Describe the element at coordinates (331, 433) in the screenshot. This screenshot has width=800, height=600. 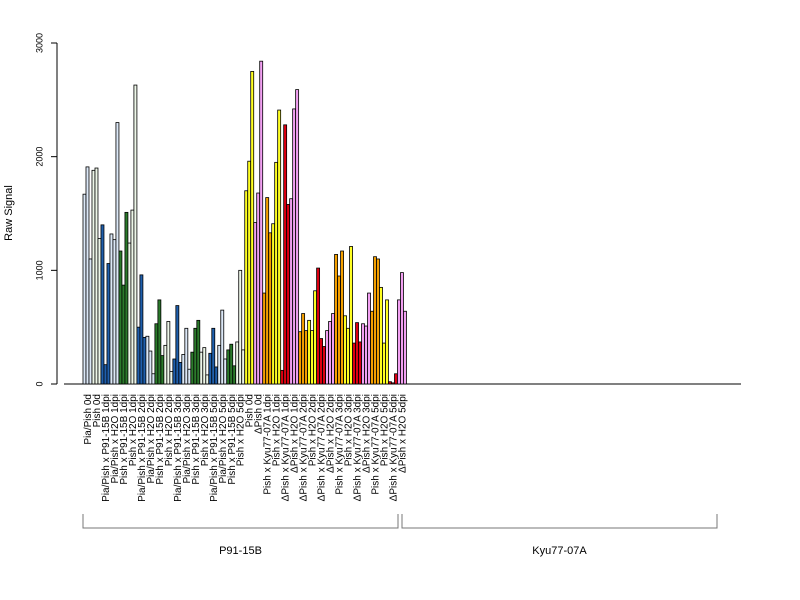
I see `x-tick-label: ΔPish x H2O 2dpi` at that location.